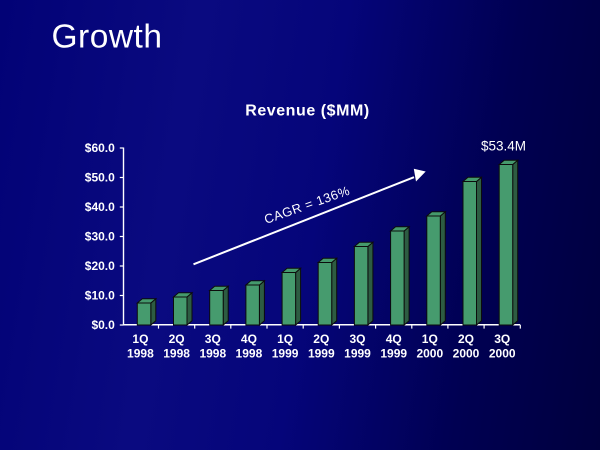  What do you see at coordinates (107, 36) in the screenshot?
I see `svg-text: Growth` at bounding box center [107, 36].